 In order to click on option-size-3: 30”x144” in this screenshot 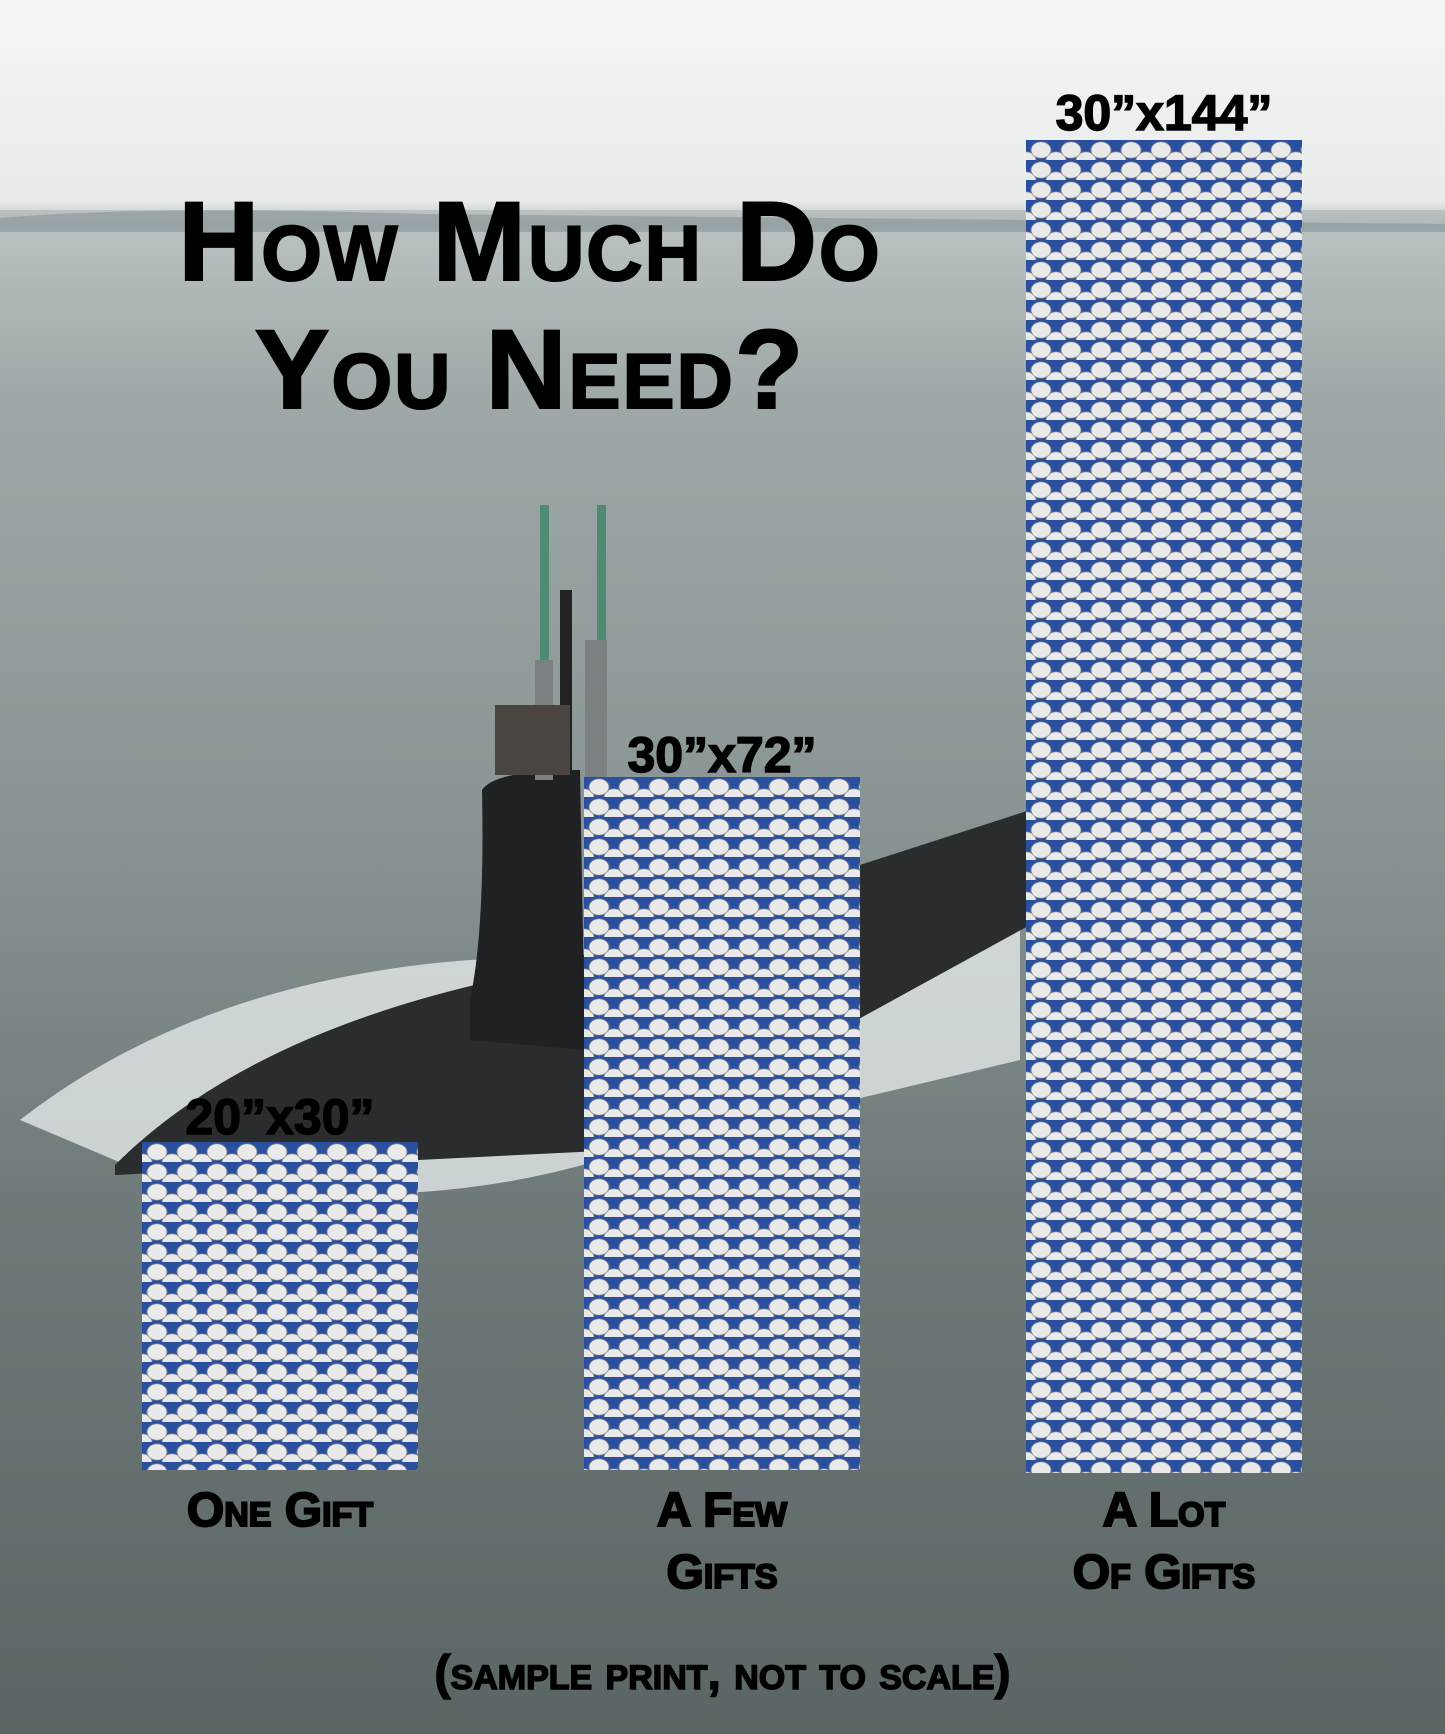, I will do `click(1164, 113)`.